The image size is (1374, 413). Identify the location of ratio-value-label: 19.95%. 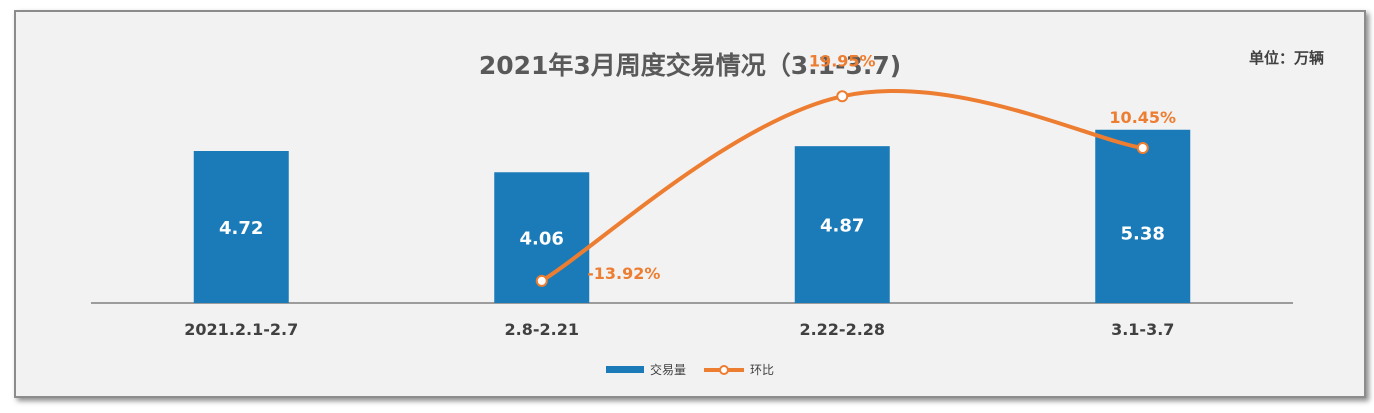
(842, 60).